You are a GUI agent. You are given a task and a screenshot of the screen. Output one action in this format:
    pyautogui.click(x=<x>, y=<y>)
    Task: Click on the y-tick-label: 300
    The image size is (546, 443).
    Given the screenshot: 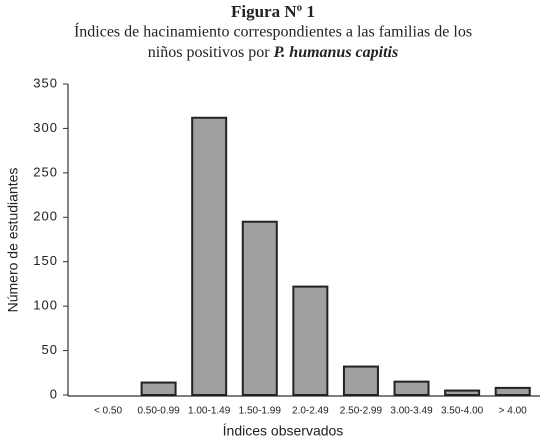 What is the action you would take?
    pyautogui.click(x=45, y=127)
    